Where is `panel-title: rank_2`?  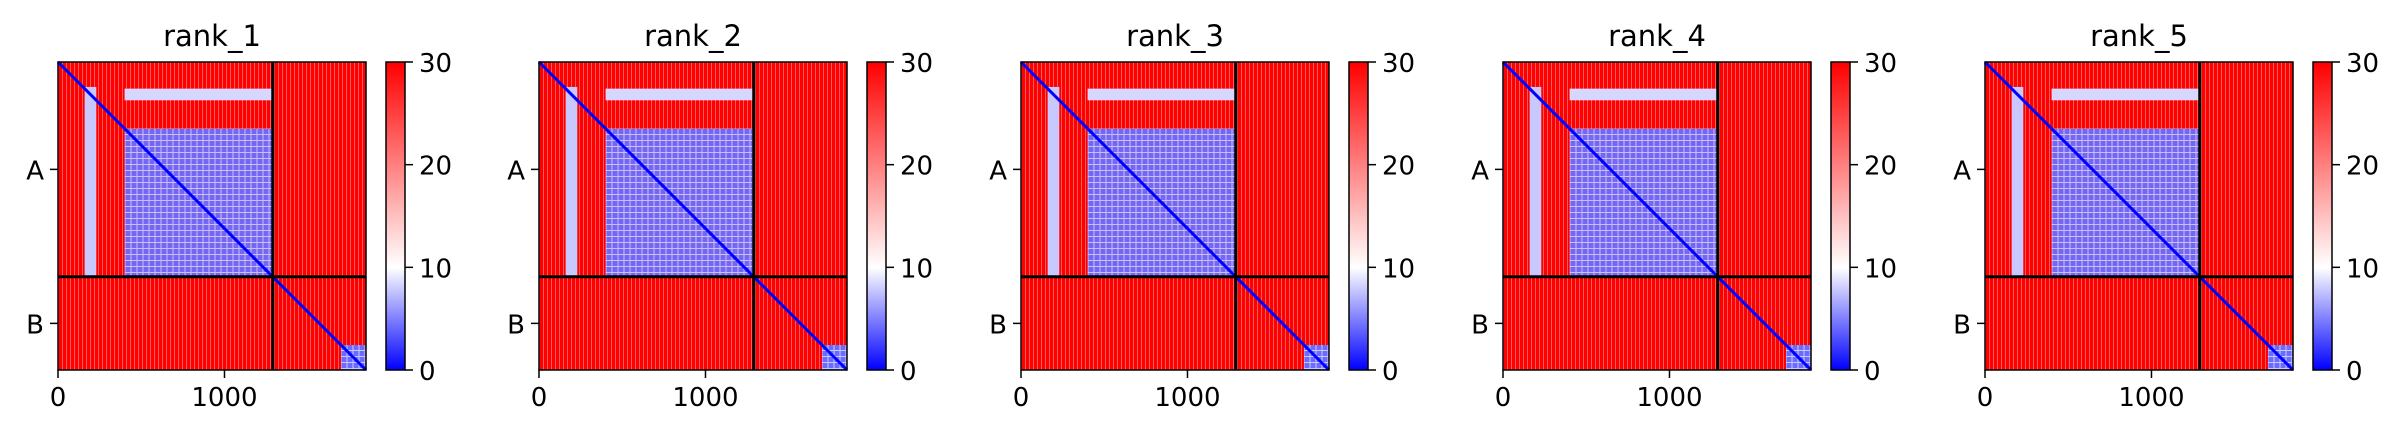 panel-title: rank_2 is located at coordinates (693, 36).